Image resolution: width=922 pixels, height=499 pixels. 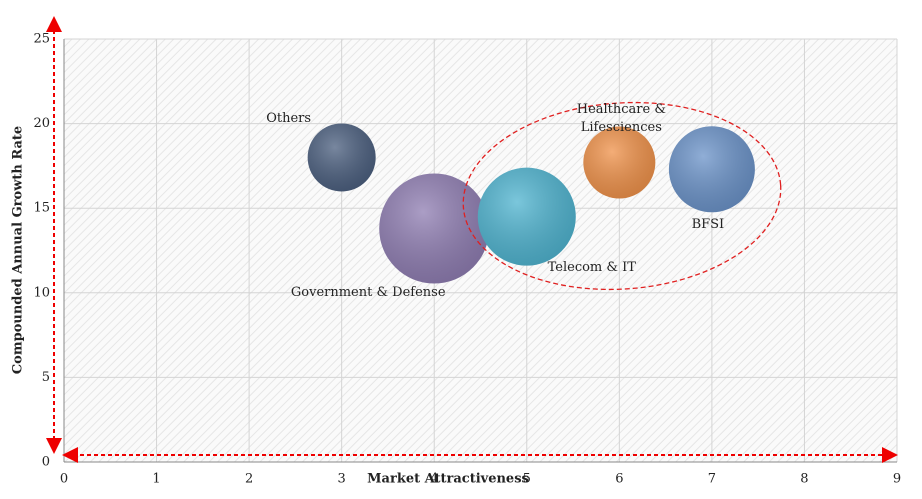 What do you see at coordinates (156, 479) in the screenshot?
I see `x-tick-label: 1` at bounding box center [156, 479].